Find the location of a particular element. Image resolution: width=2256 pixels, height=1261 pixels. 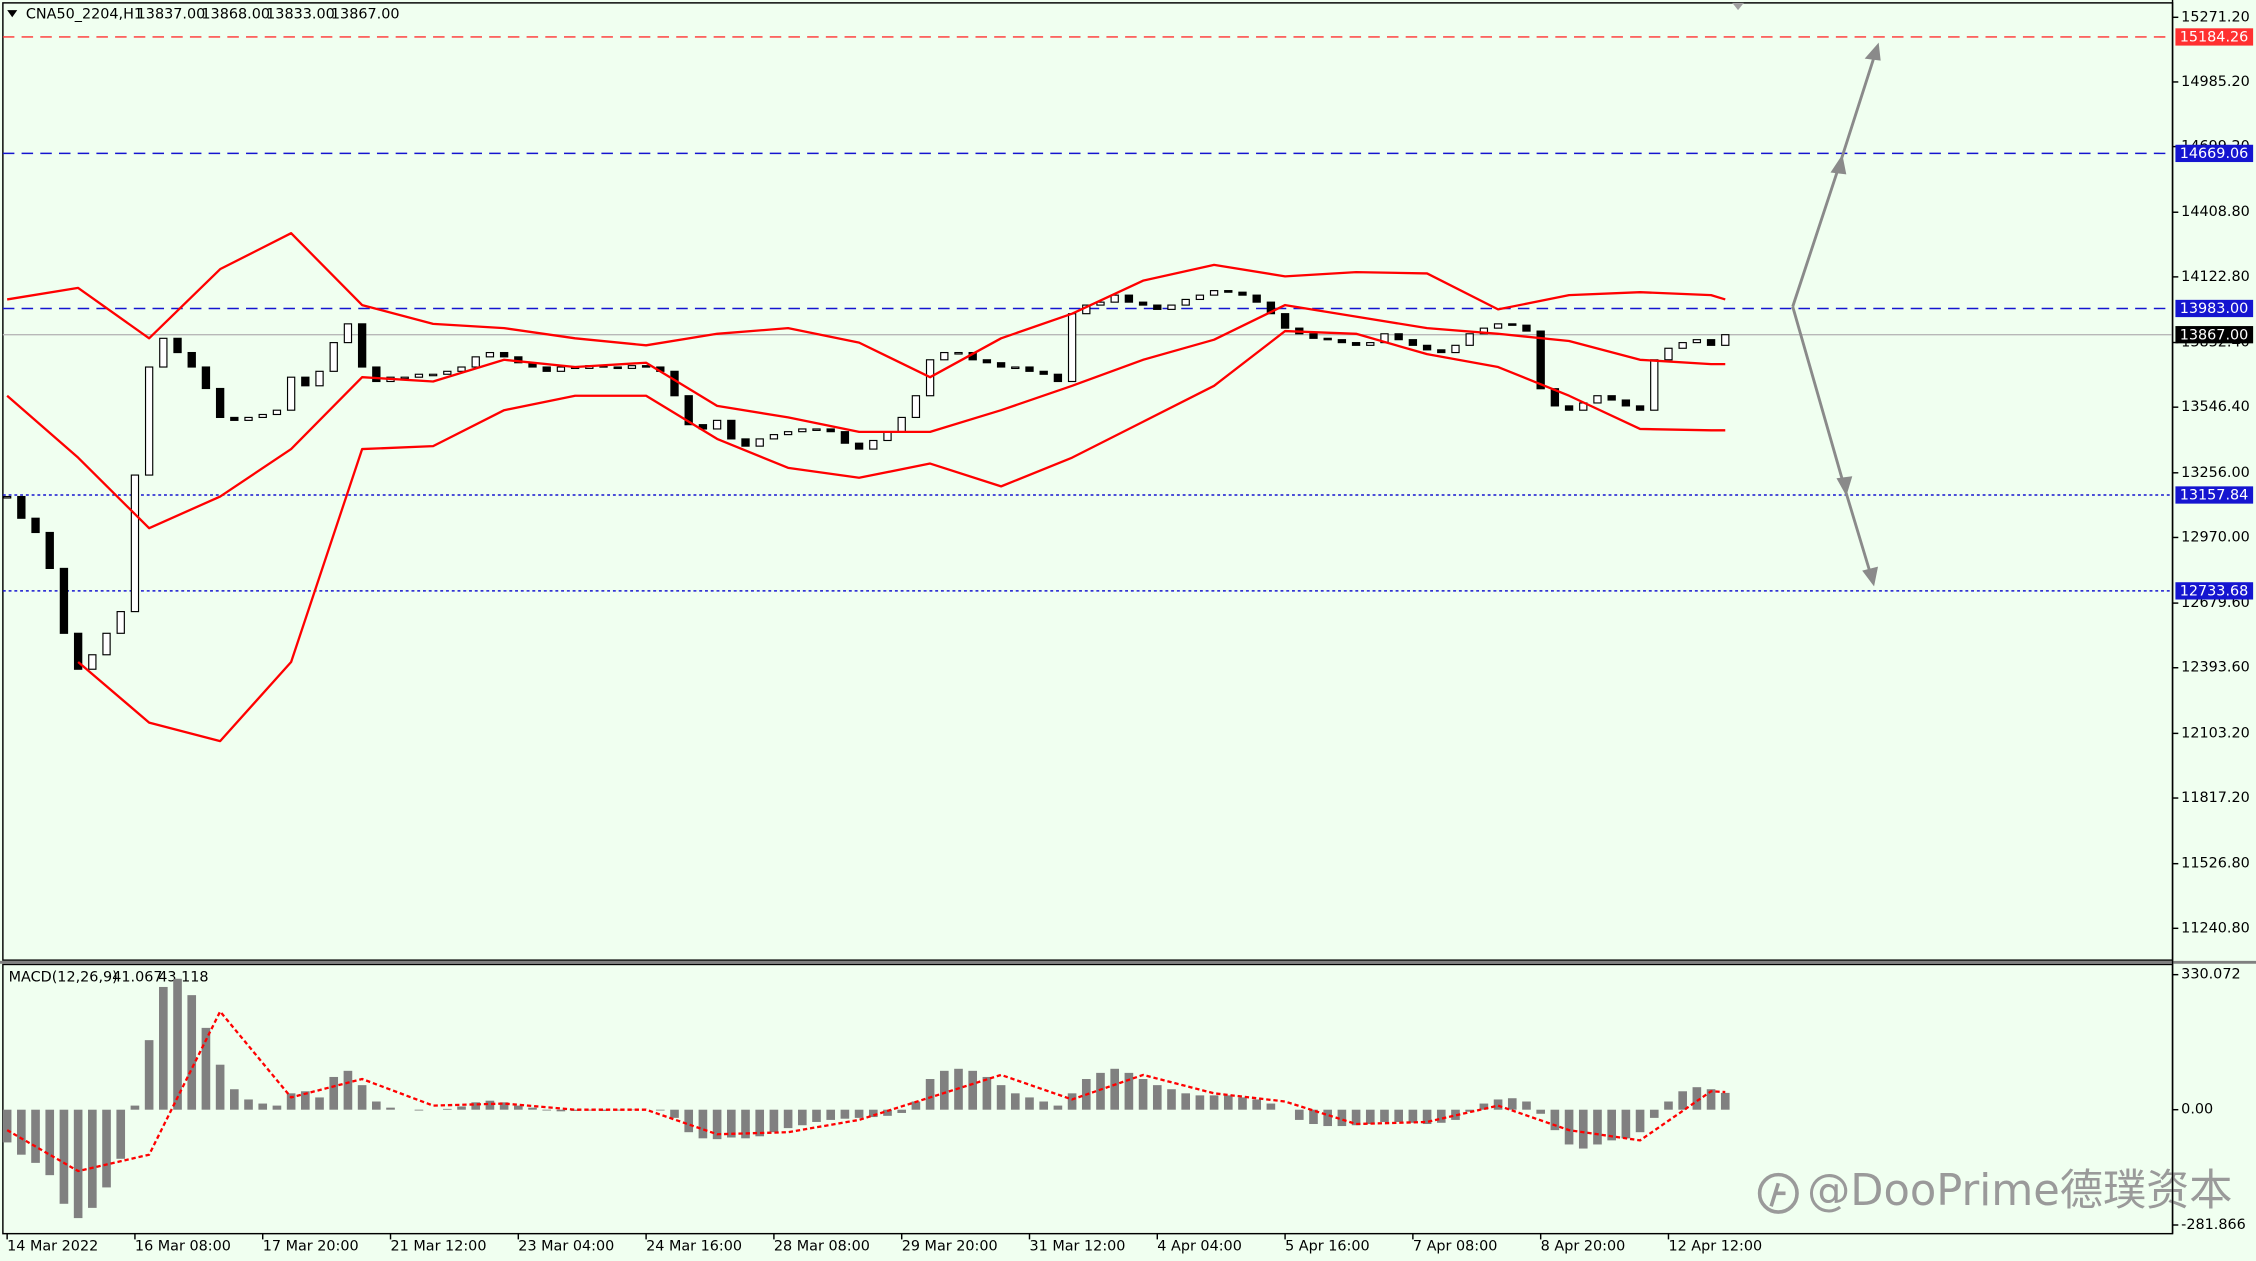

price-level-label: 13867.00 is located at coordinates (2214, 335).